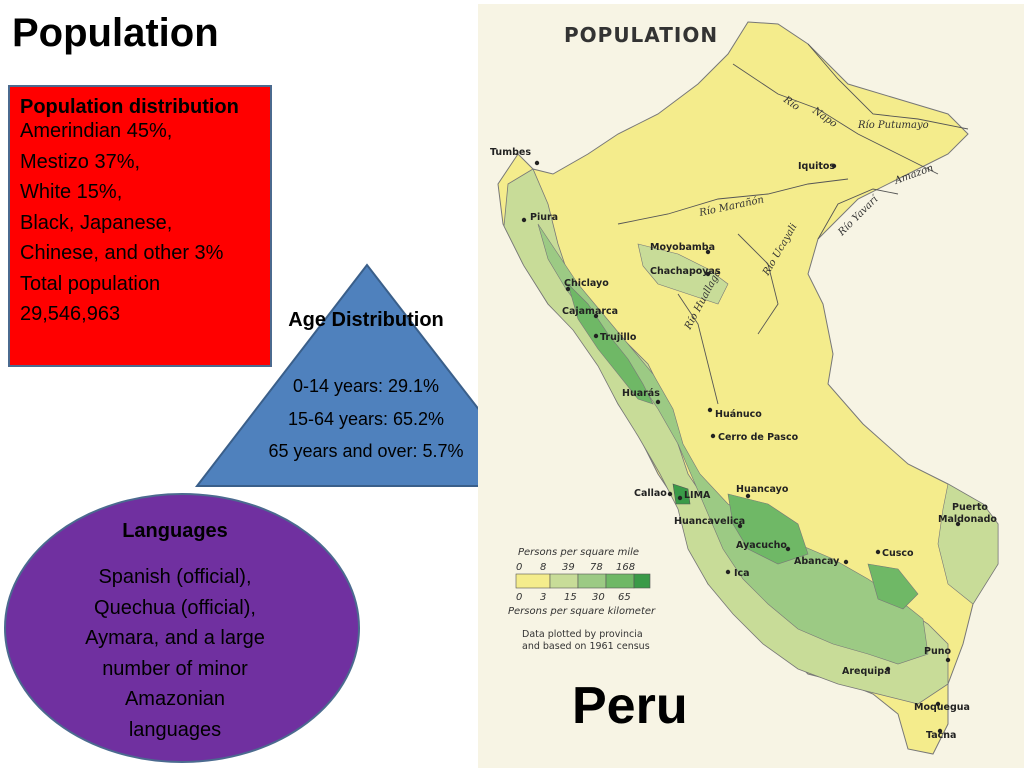  What do you see at coordinates (175, 577) in the screenshot?
I see `list-item: Spanish (official),` at bounding box center [175, 577].